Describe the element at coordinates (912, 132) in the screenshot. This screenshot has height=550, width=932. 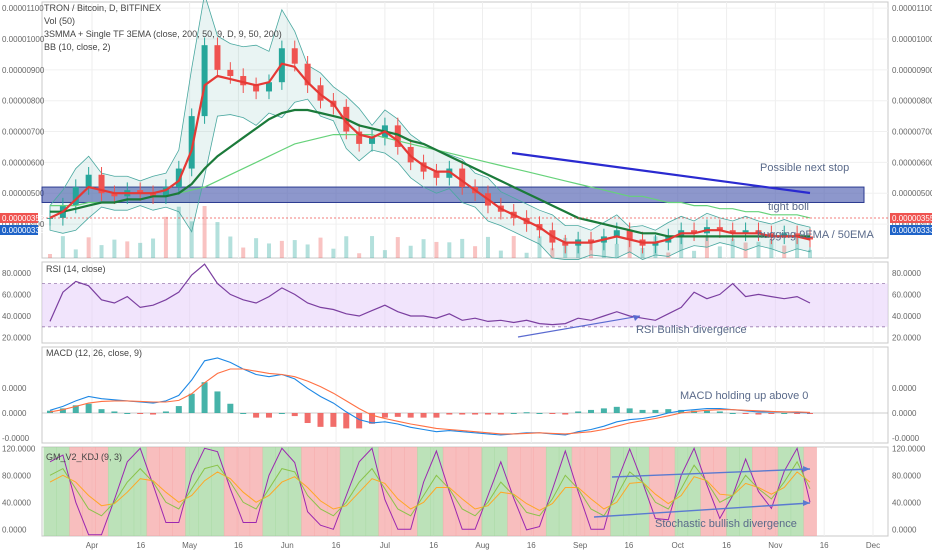
I see `price-y-tick-label: 0.00000700` at that location.